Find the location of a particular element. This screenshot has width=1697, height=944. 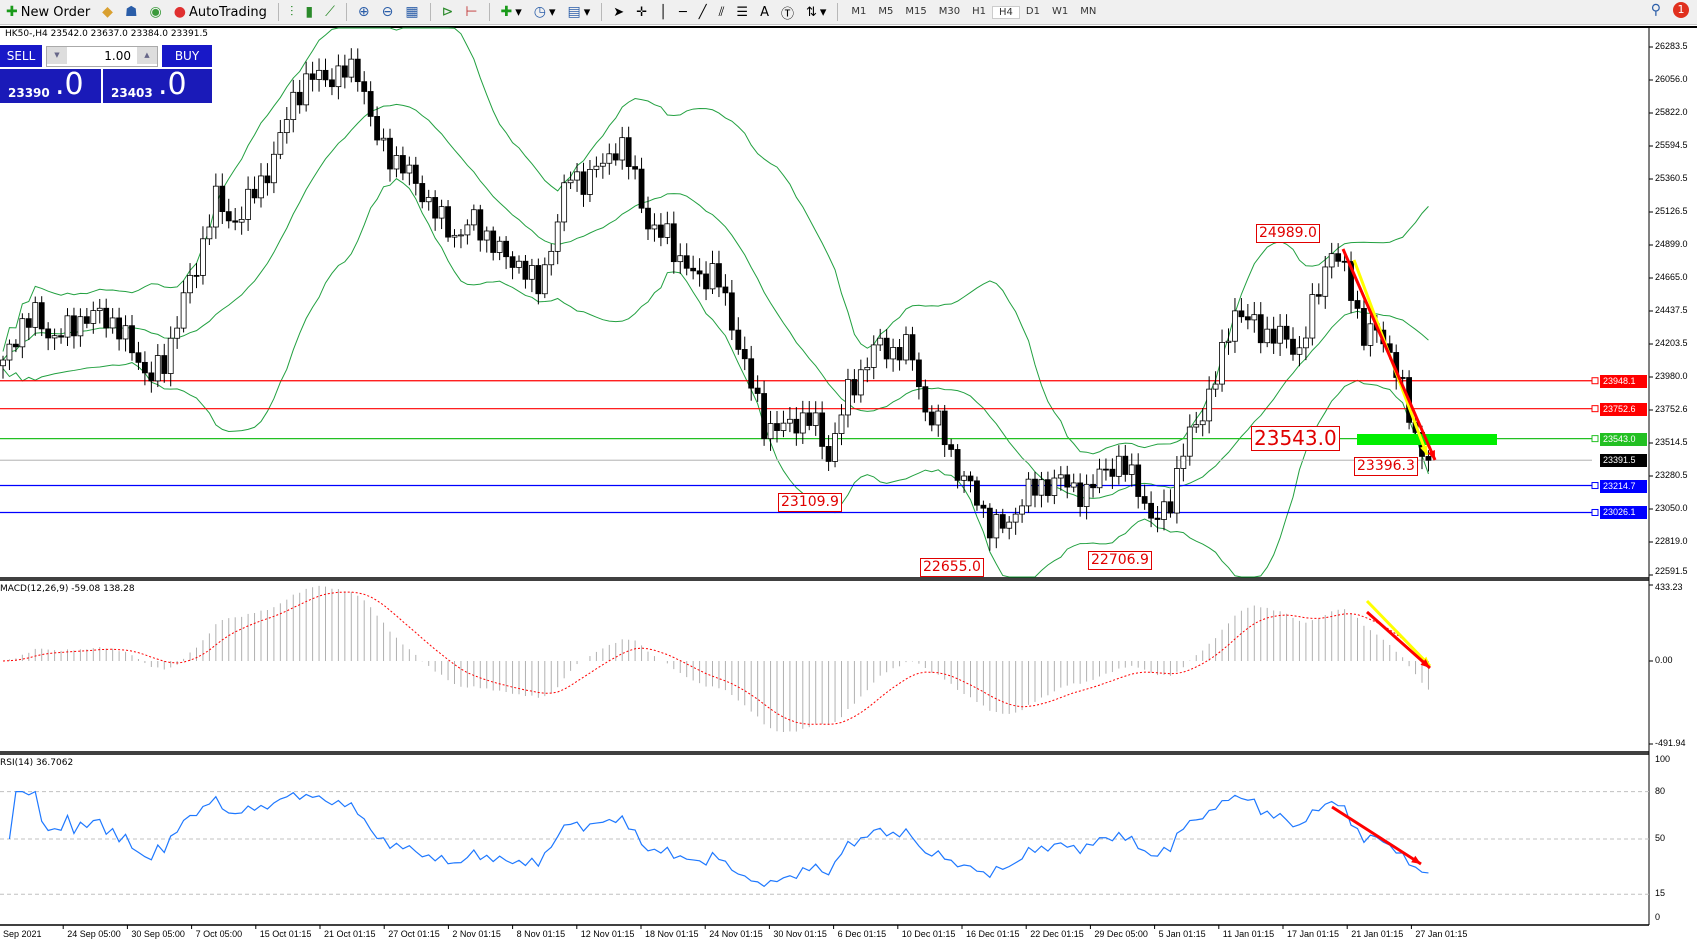

date-label: 6 Dec 01:15 is located at coordinates (862, 934).